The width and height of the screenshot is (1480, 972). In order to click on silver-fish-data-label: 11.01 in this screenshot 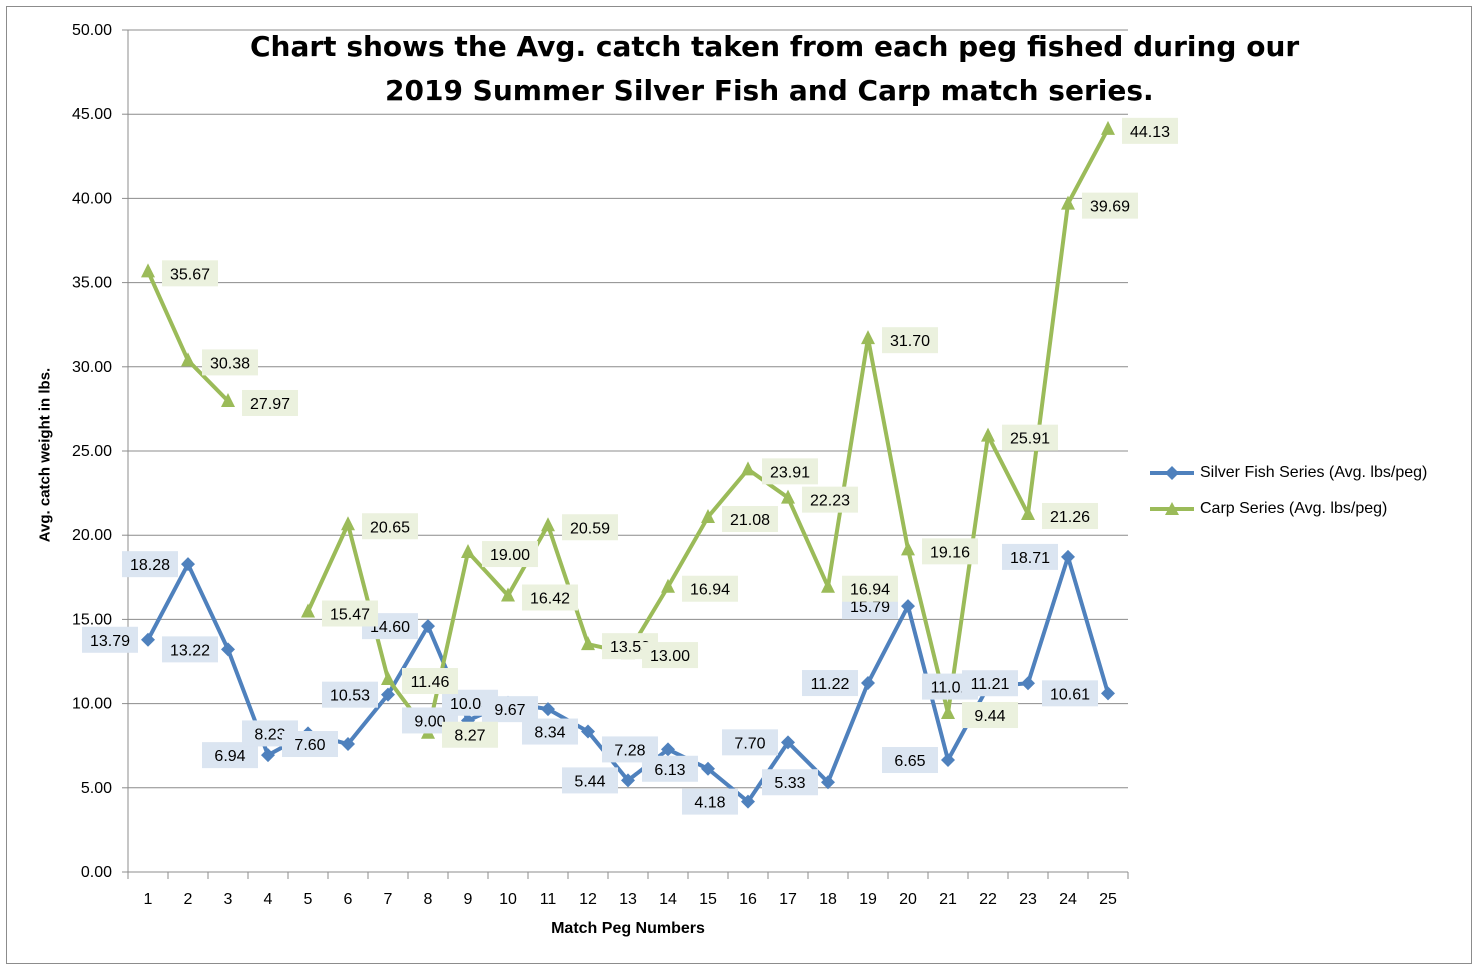, I will do `click(950, 688)`.